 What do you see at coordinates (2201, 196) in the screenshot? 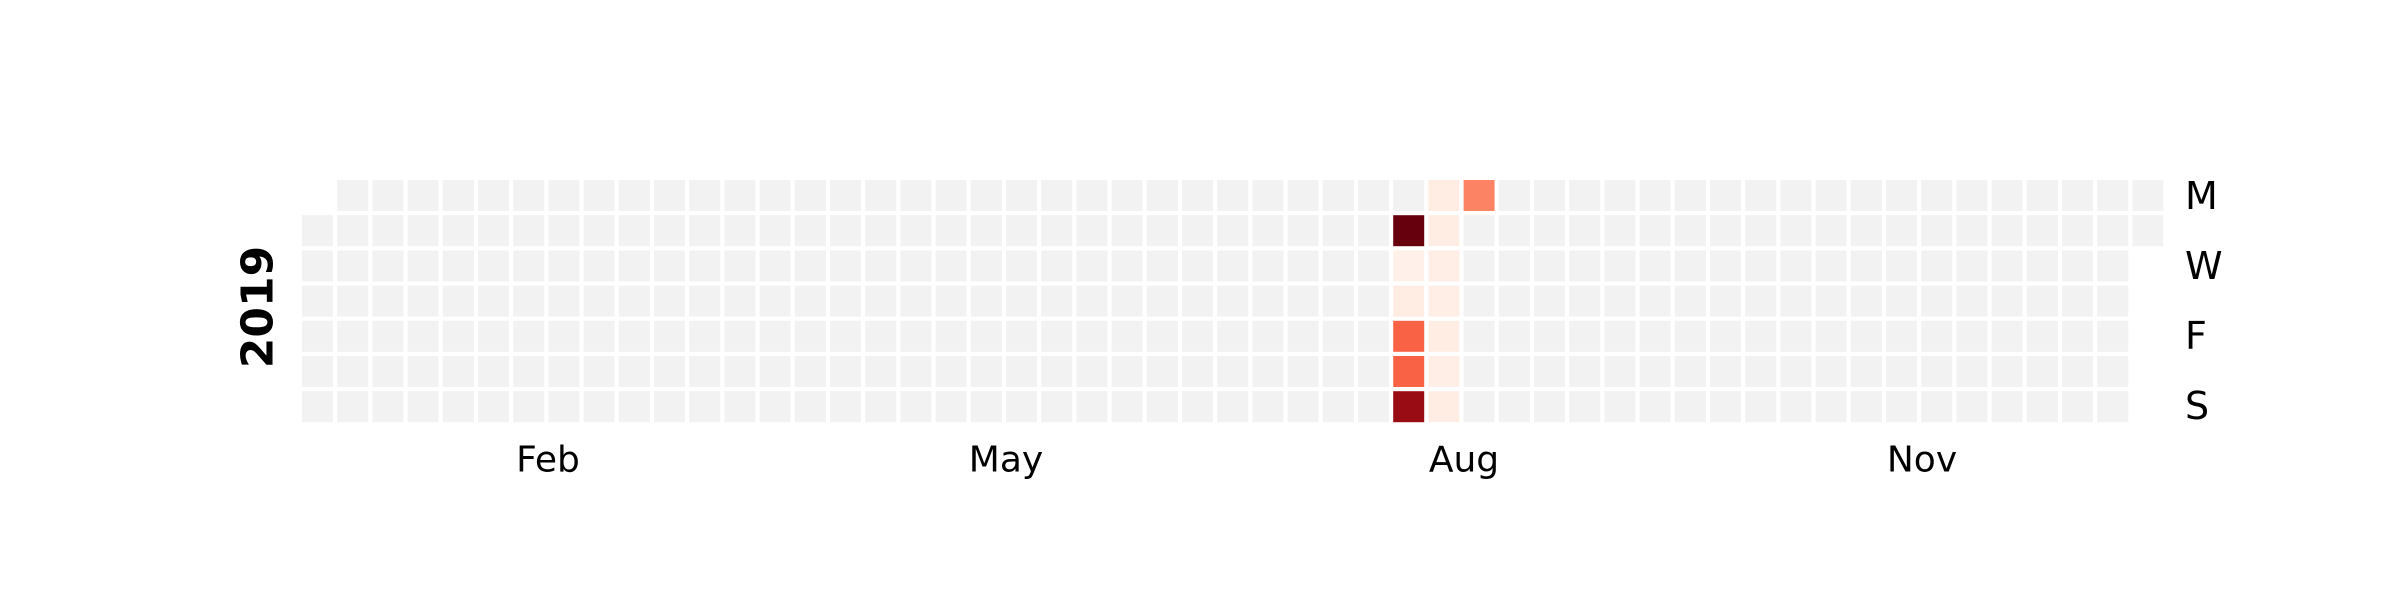
I see `weekday-label-monday: M` at bounding box center [2201, 196].